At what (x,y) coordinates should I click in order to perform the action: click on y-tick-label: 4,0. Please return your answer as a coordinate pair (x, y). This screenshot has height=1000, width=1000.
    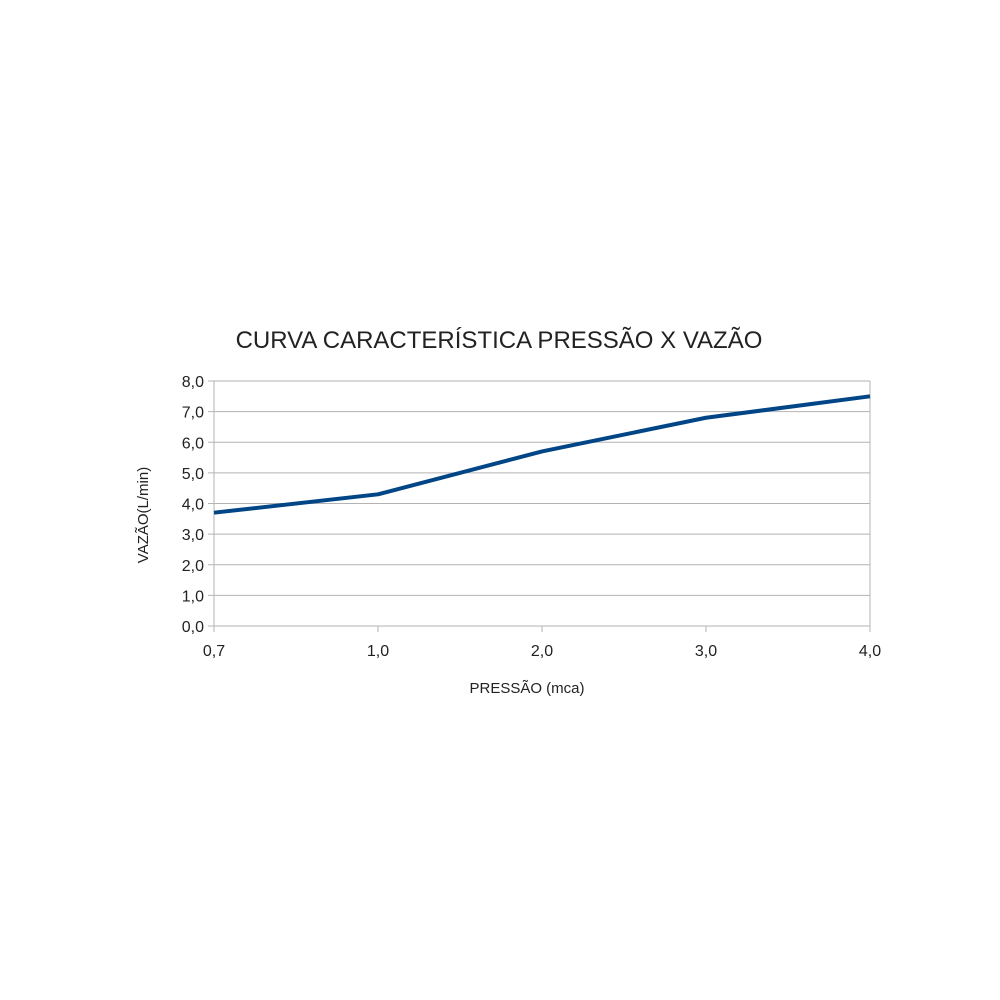
    Looking at the image, I should click on (193, 505).